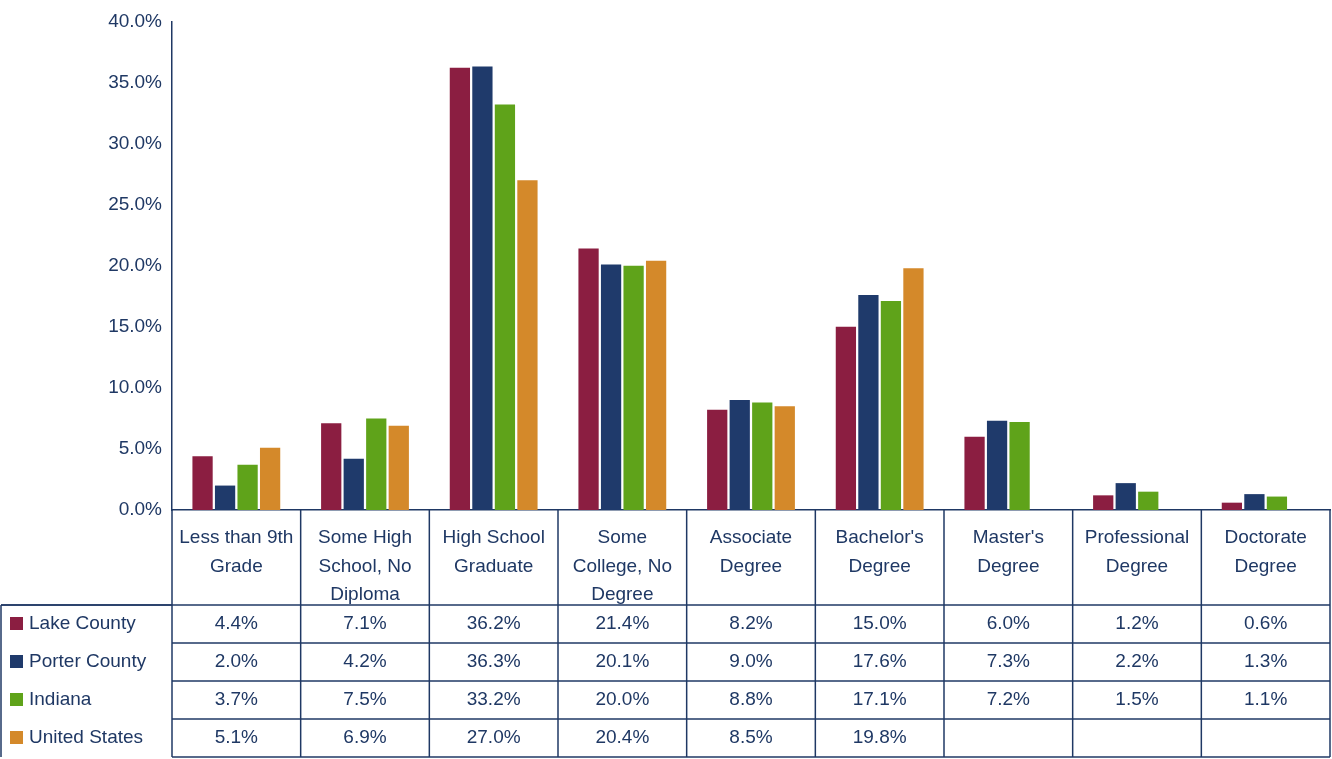 The image size is (1332, 759). Describe the element at coordinates (622, 661) in the screenshot. I see `data-label: 20.1%` at that location.